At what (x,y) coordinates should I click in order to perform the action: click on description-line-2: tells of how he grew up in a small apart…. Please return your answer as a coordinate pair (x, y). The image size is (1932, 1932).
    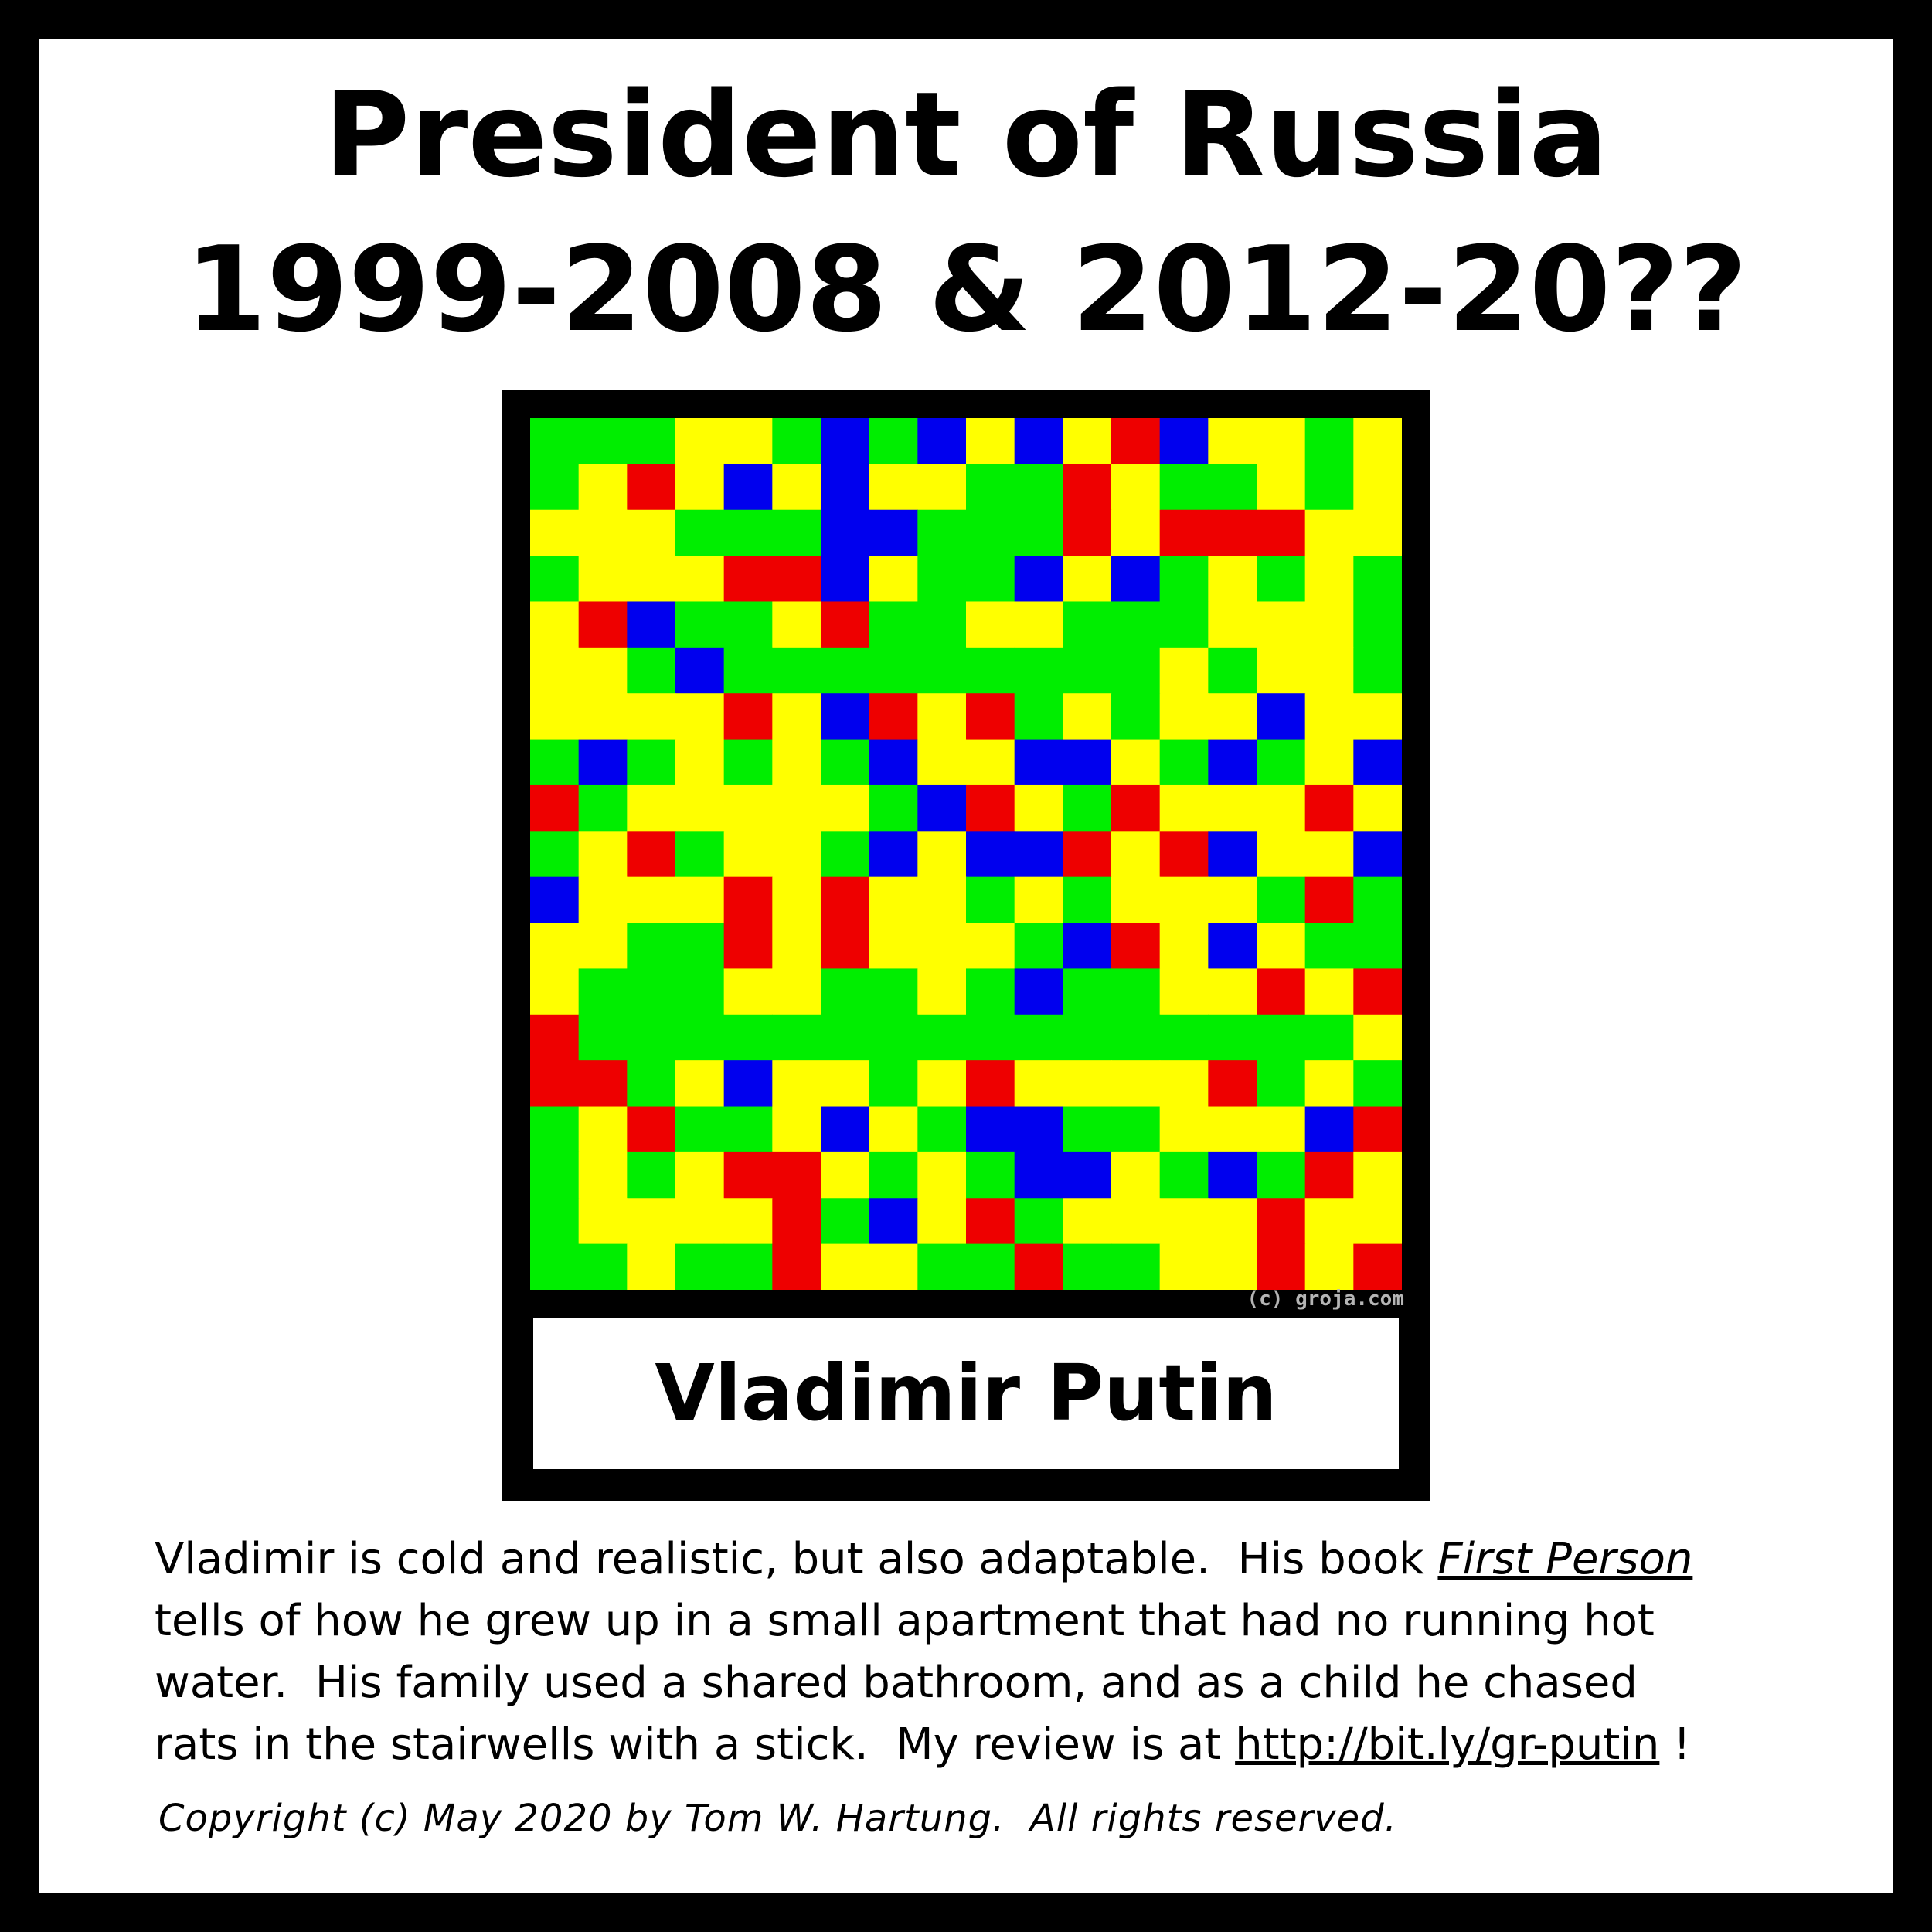
    Looking at the image, I should click on (905, 1621).